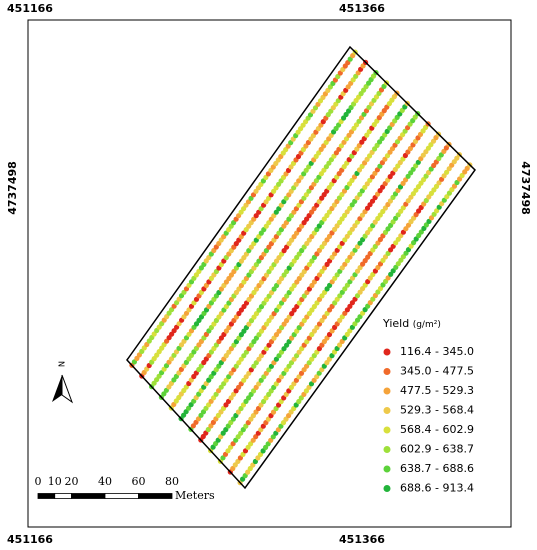 The height and width of the screenshot is (550, 537). I want to click on top-coord: 451366, so click(362, 8).